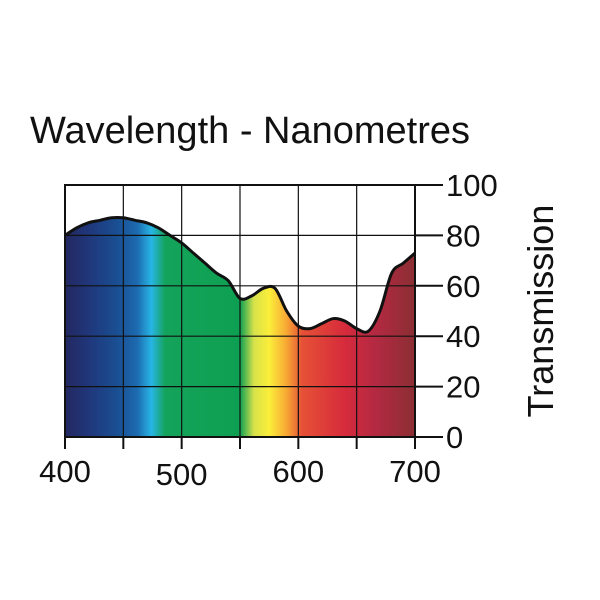  What do you see at coordinates (463, 336) in the screenshot?
I see `y-tick-label: 40` at bounding box center [463, 336].